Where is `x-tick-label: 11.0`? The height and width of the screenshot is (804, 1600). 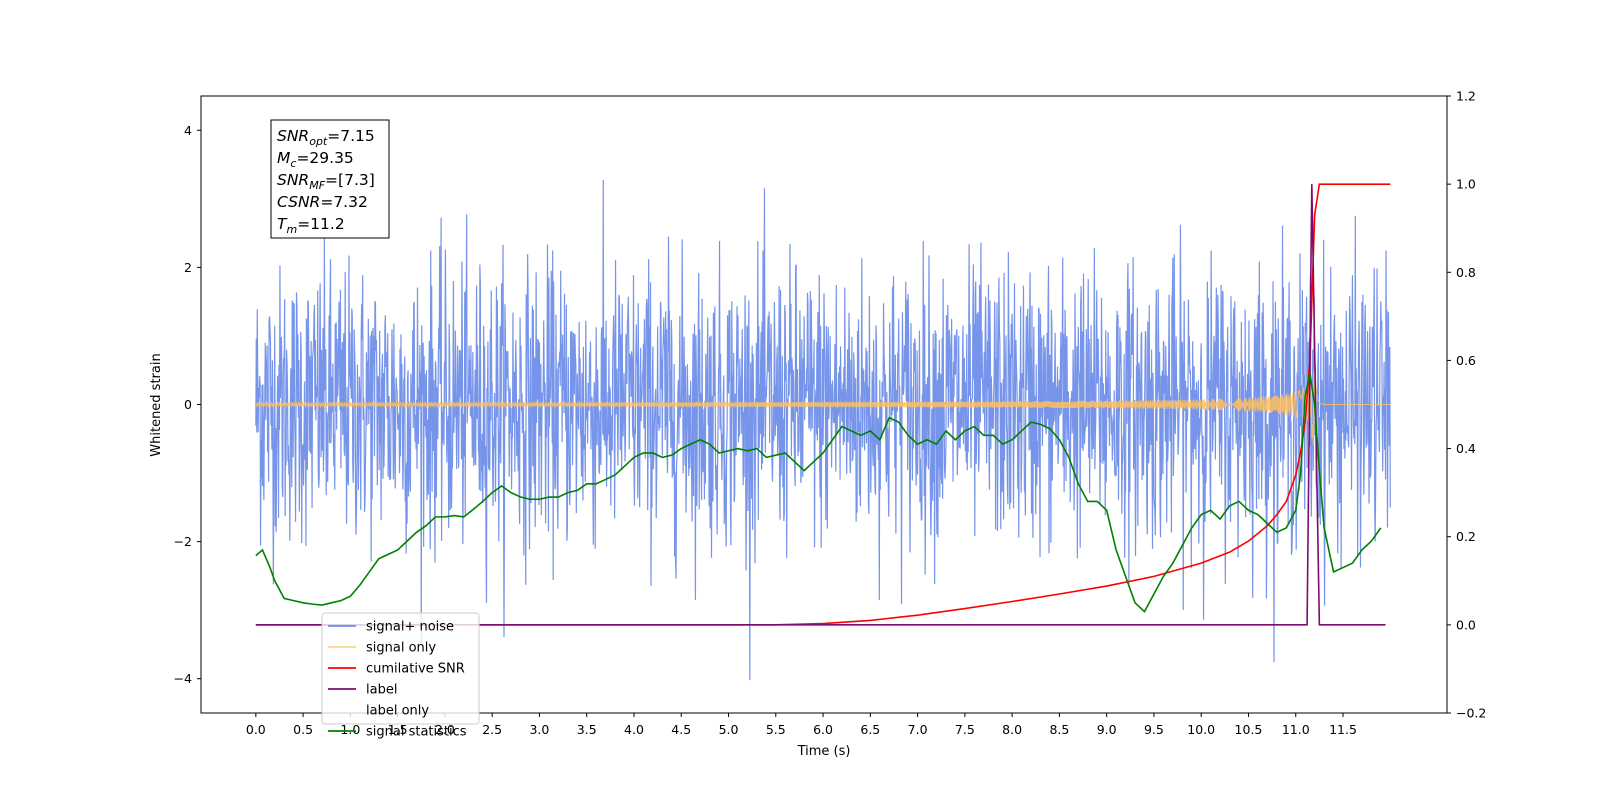 x-tick-label: 11.0 is located at coordinates (1296, 729).